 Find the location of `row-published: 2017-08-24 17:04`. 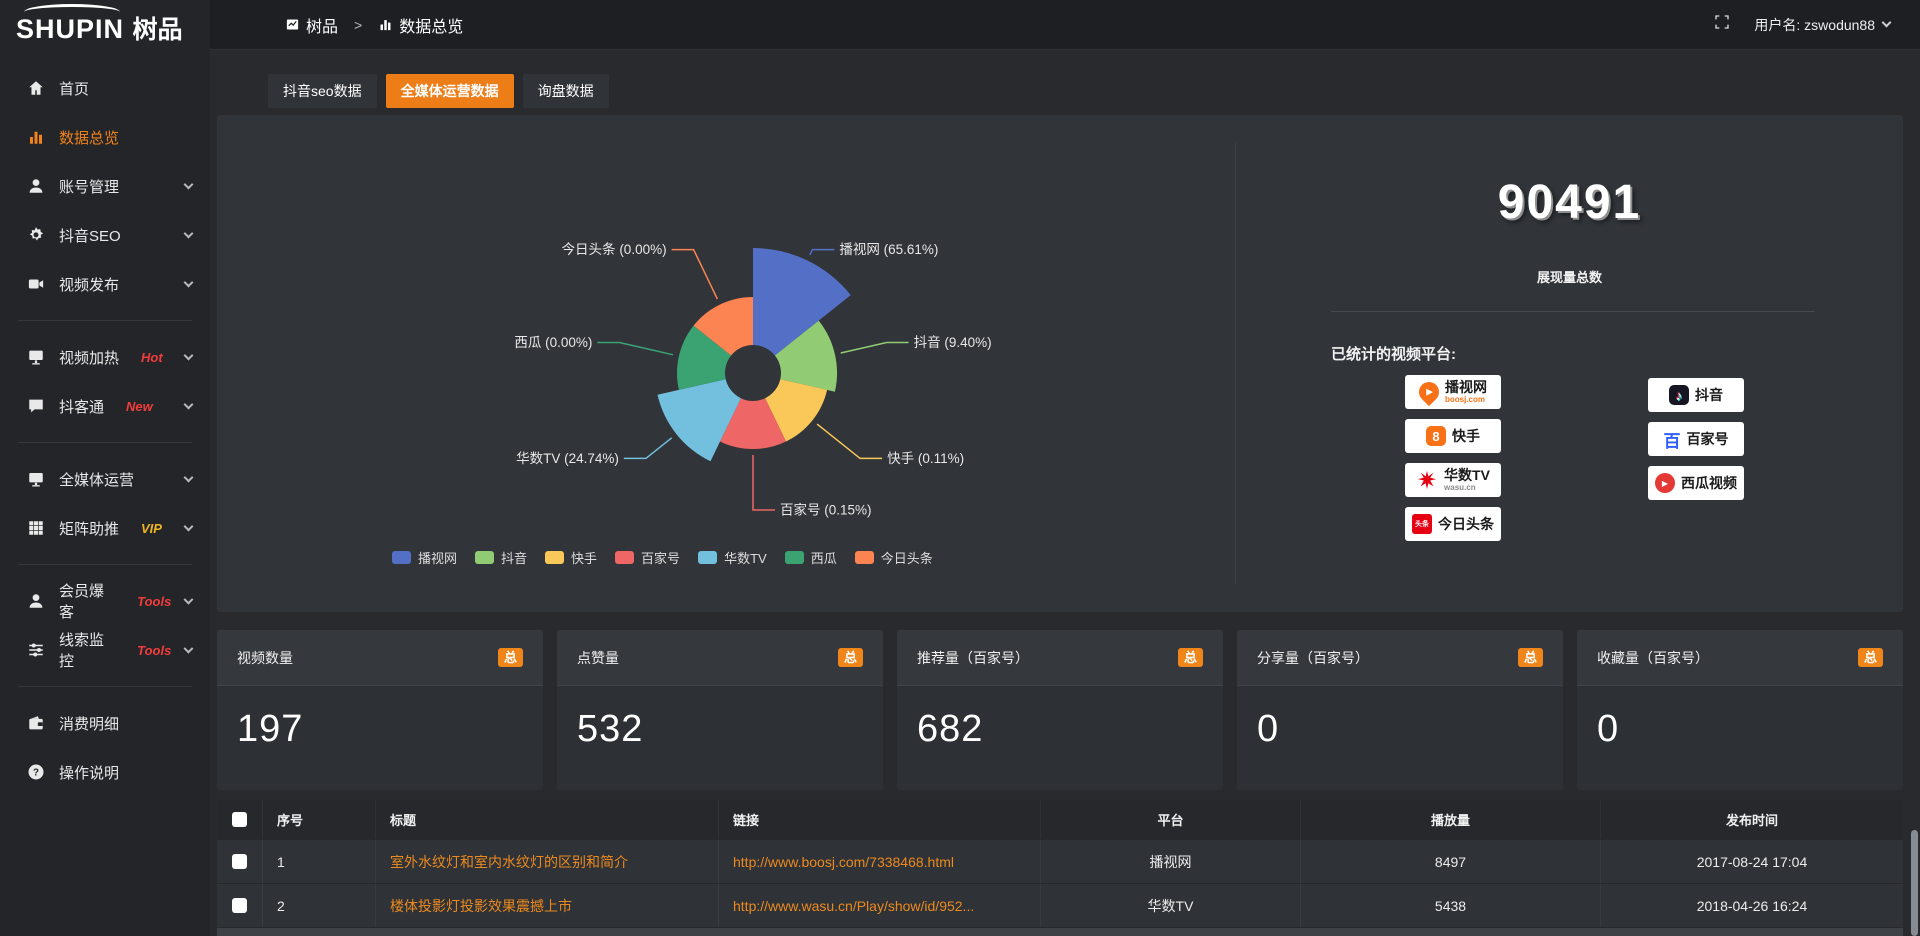

row-published: 2017-08-24 17:04 is located at coordinates (1751, 861).